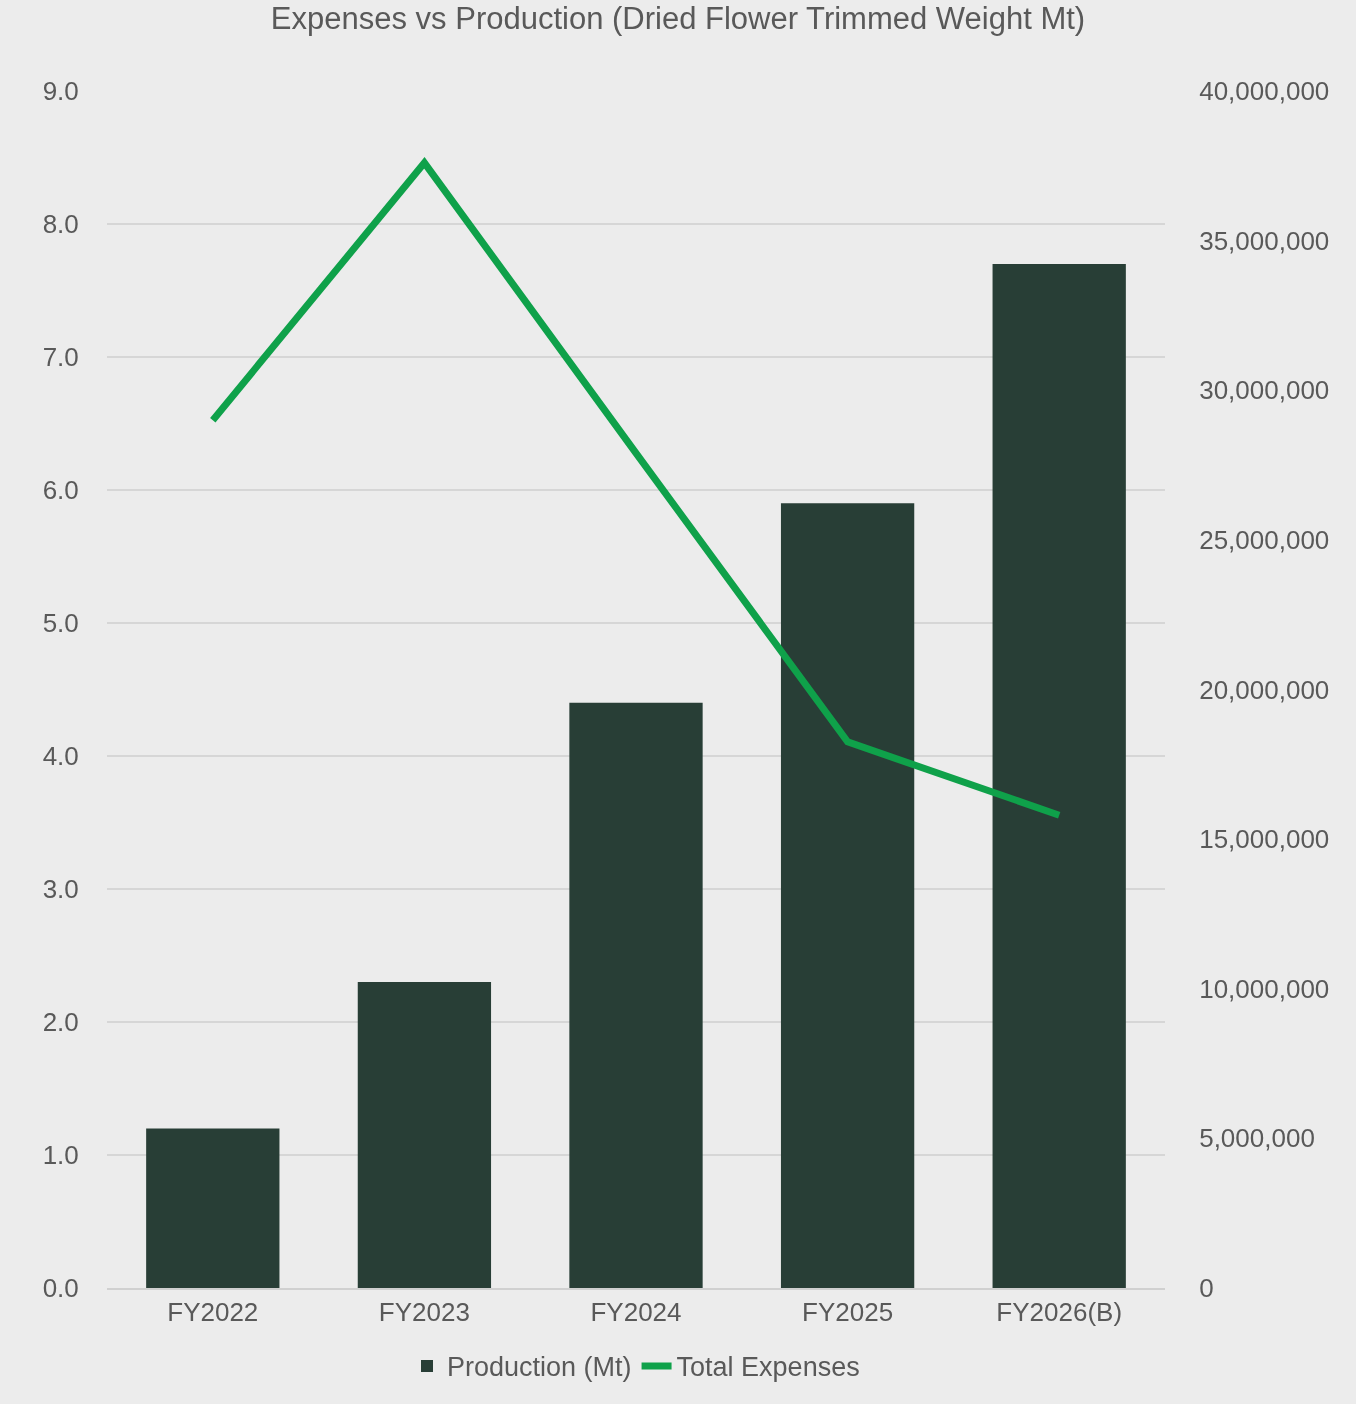 Image resolution: width=1356 pixels, height=1404 pixels. Describe the element at coordinates (60, 889) in the screenshot. I see `y-tick-label: 3.0` at that location.